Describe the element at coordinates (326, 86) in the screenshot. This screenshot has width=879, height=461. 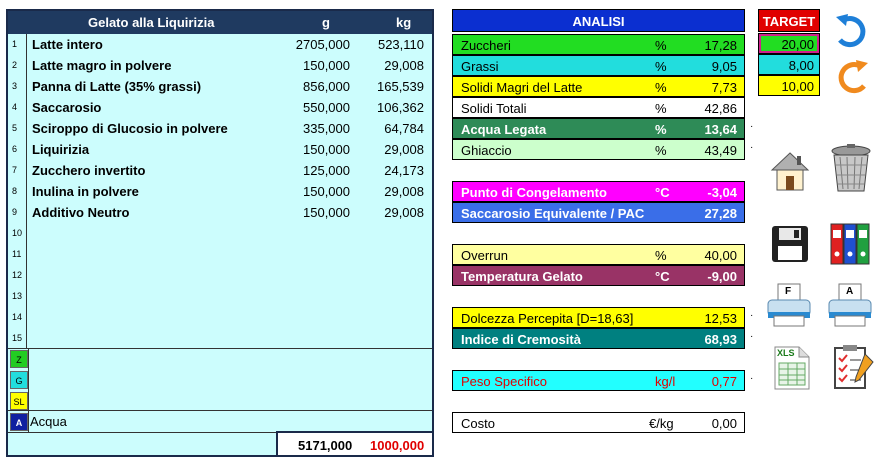
I see `ingredient-grams: 856,000` at that location.